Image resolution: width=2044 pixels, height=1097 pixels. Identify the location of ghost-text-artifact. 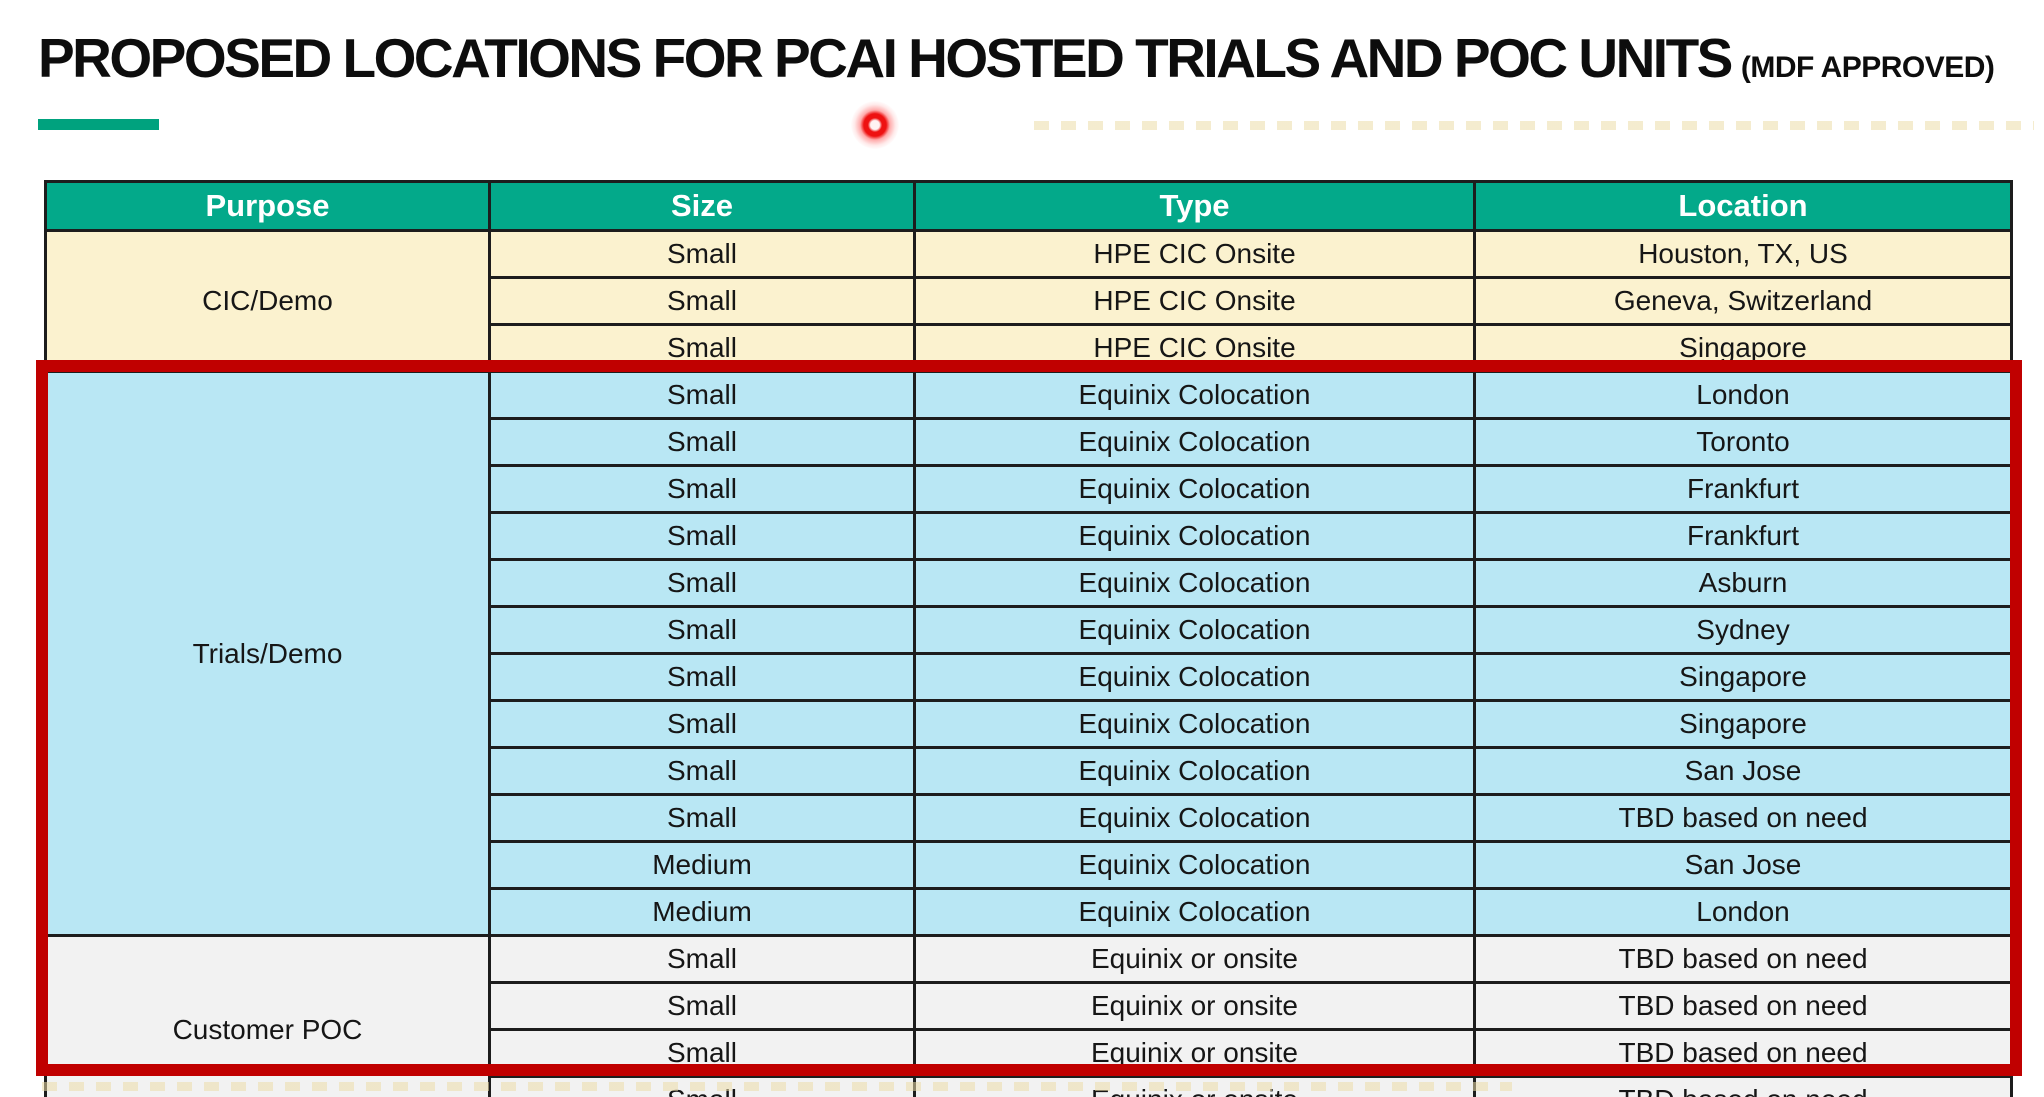
(1534, 125).